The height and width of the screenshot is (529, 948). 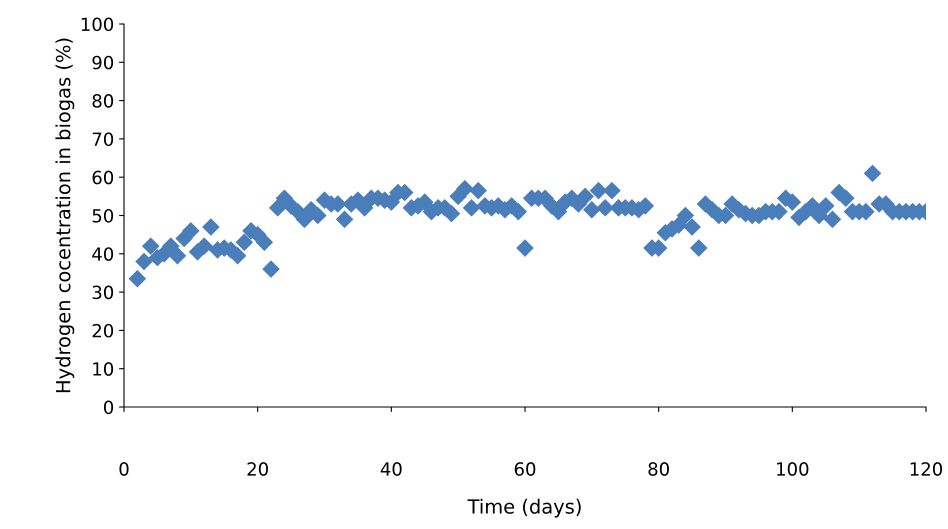 I want to click on y-tick-label: 80, so click(x=103, y=101).